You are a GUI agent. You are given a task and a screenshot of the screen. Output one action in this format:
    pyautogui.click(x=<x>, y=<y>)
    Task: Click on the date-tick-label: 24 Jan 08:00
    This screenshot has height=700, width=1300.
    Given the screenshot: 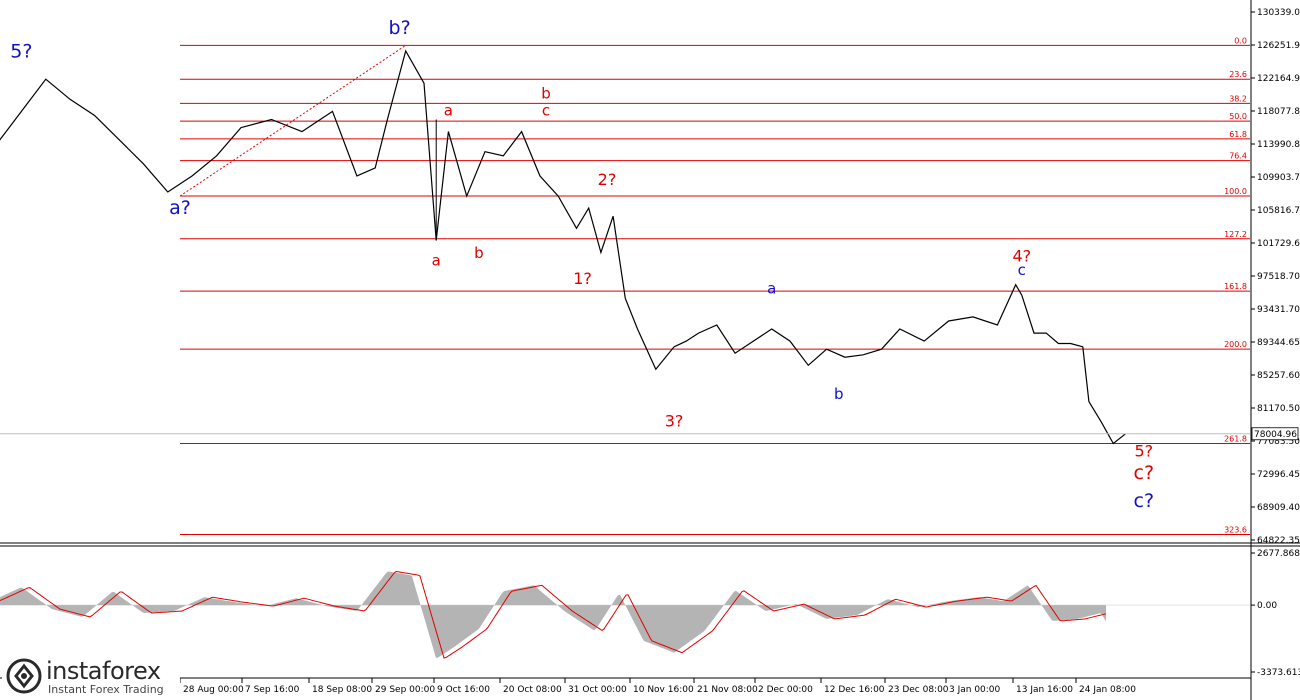 What is the action you would take?
    pyautogui.click(x=1107, y=690)
    